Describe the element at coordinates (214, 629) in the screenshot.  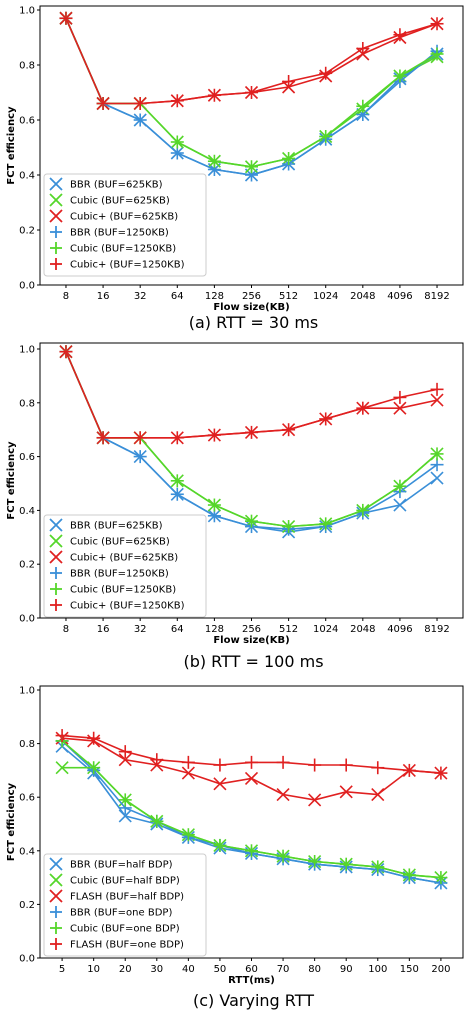
I see `x-tick-label: 128` at that location.